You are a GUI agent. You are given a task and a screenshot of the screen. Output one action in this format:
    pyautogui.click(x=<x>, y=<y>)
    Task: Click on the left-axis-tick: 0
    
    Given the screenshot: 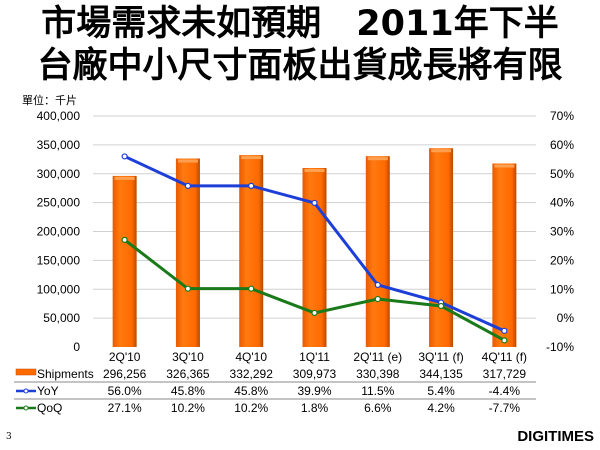 What is the action you would take?
    pyautogui.click(x=76, y=347)
    